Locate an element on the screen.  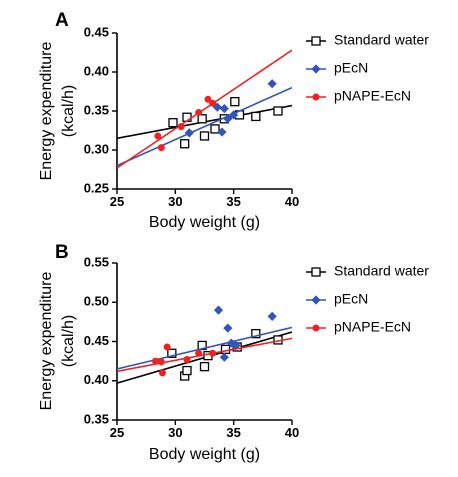
panel-a-ytick-label: 0.40 is located at coordinates (96, 70).